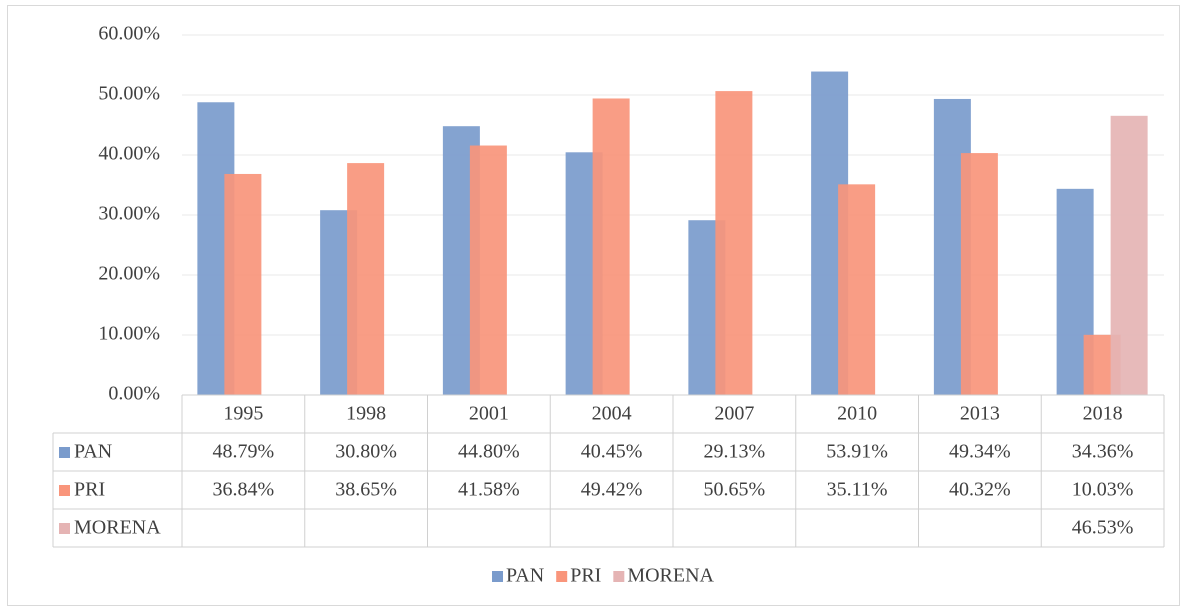  What do you see at coordinates (670, 576) in the screenshot?
I see `legend-label: MORENA` at bounding box center [670, 576].